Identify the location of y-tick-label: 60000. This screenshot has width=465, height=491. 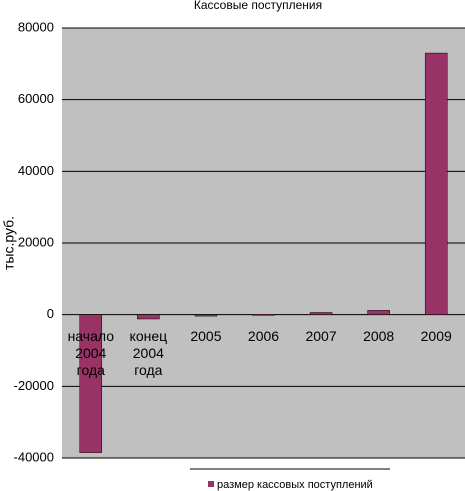
(36, 98).